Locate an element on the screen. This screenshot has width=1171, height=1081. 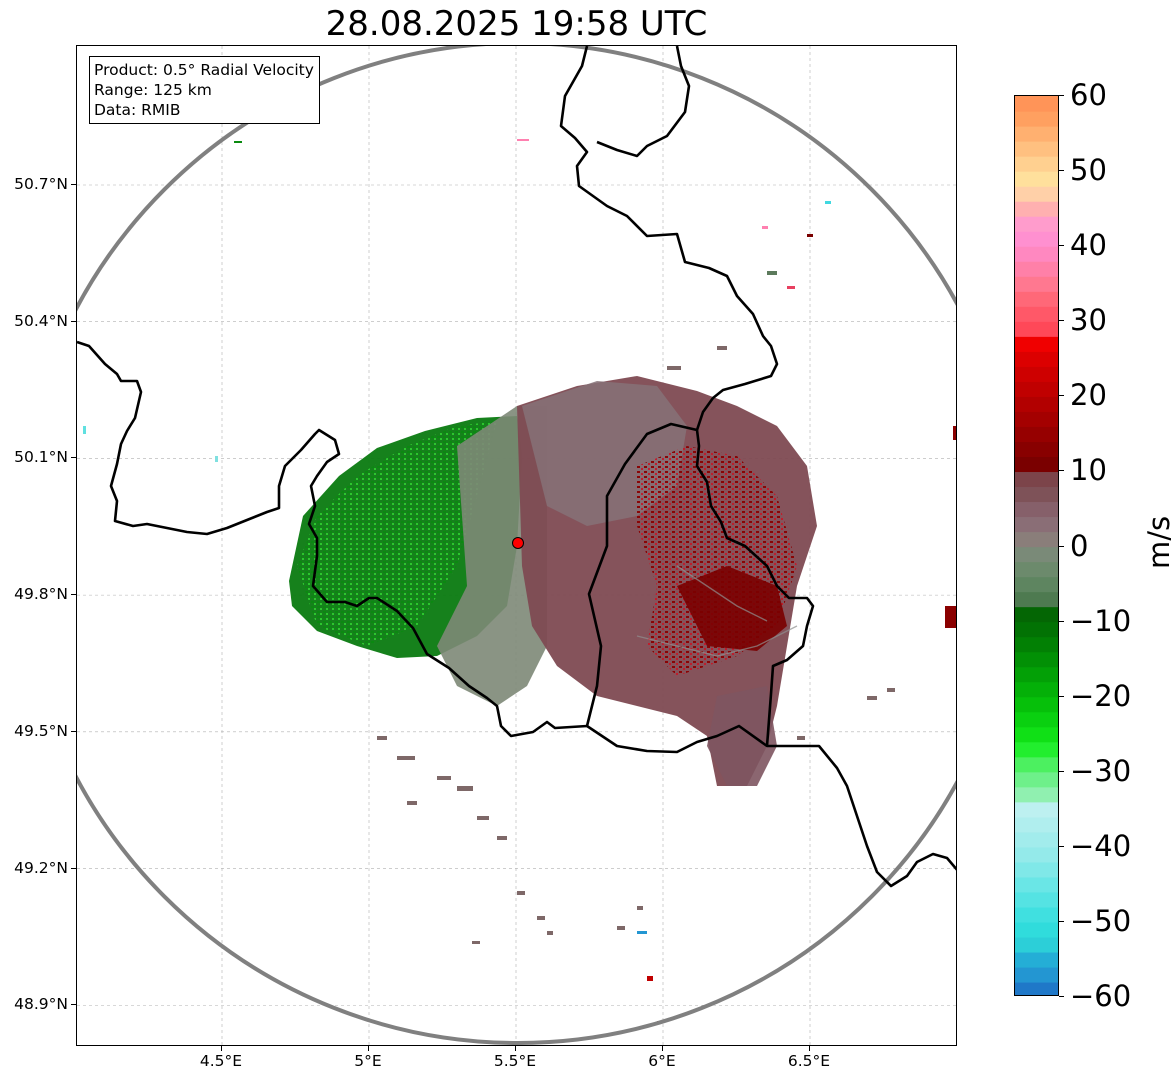
info-data-source: Data: RMIB is located at coordinates (137, 110).